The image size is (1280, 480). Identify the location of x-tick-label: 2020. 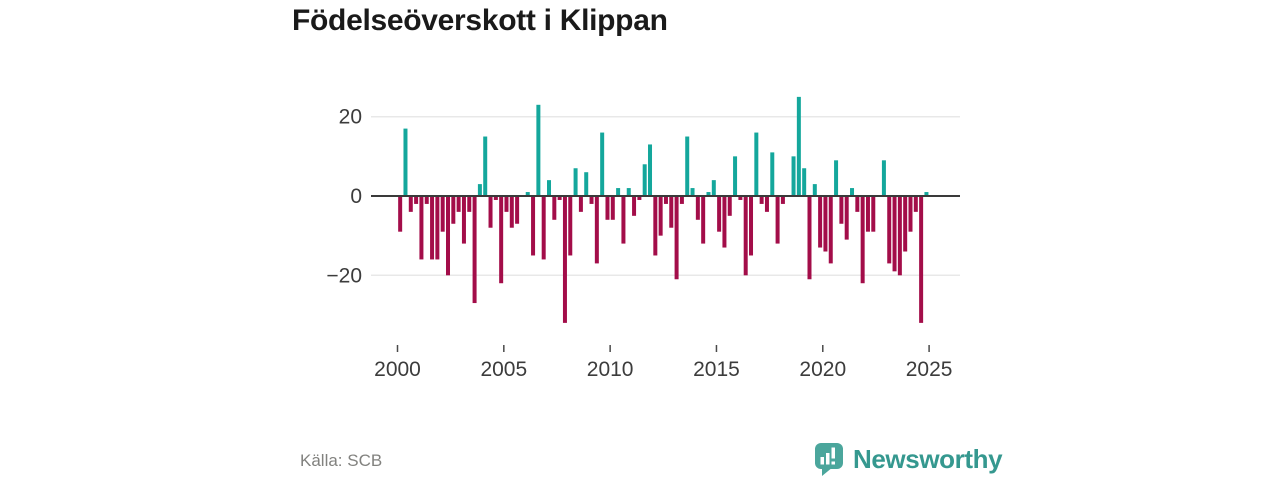
(822, 369).